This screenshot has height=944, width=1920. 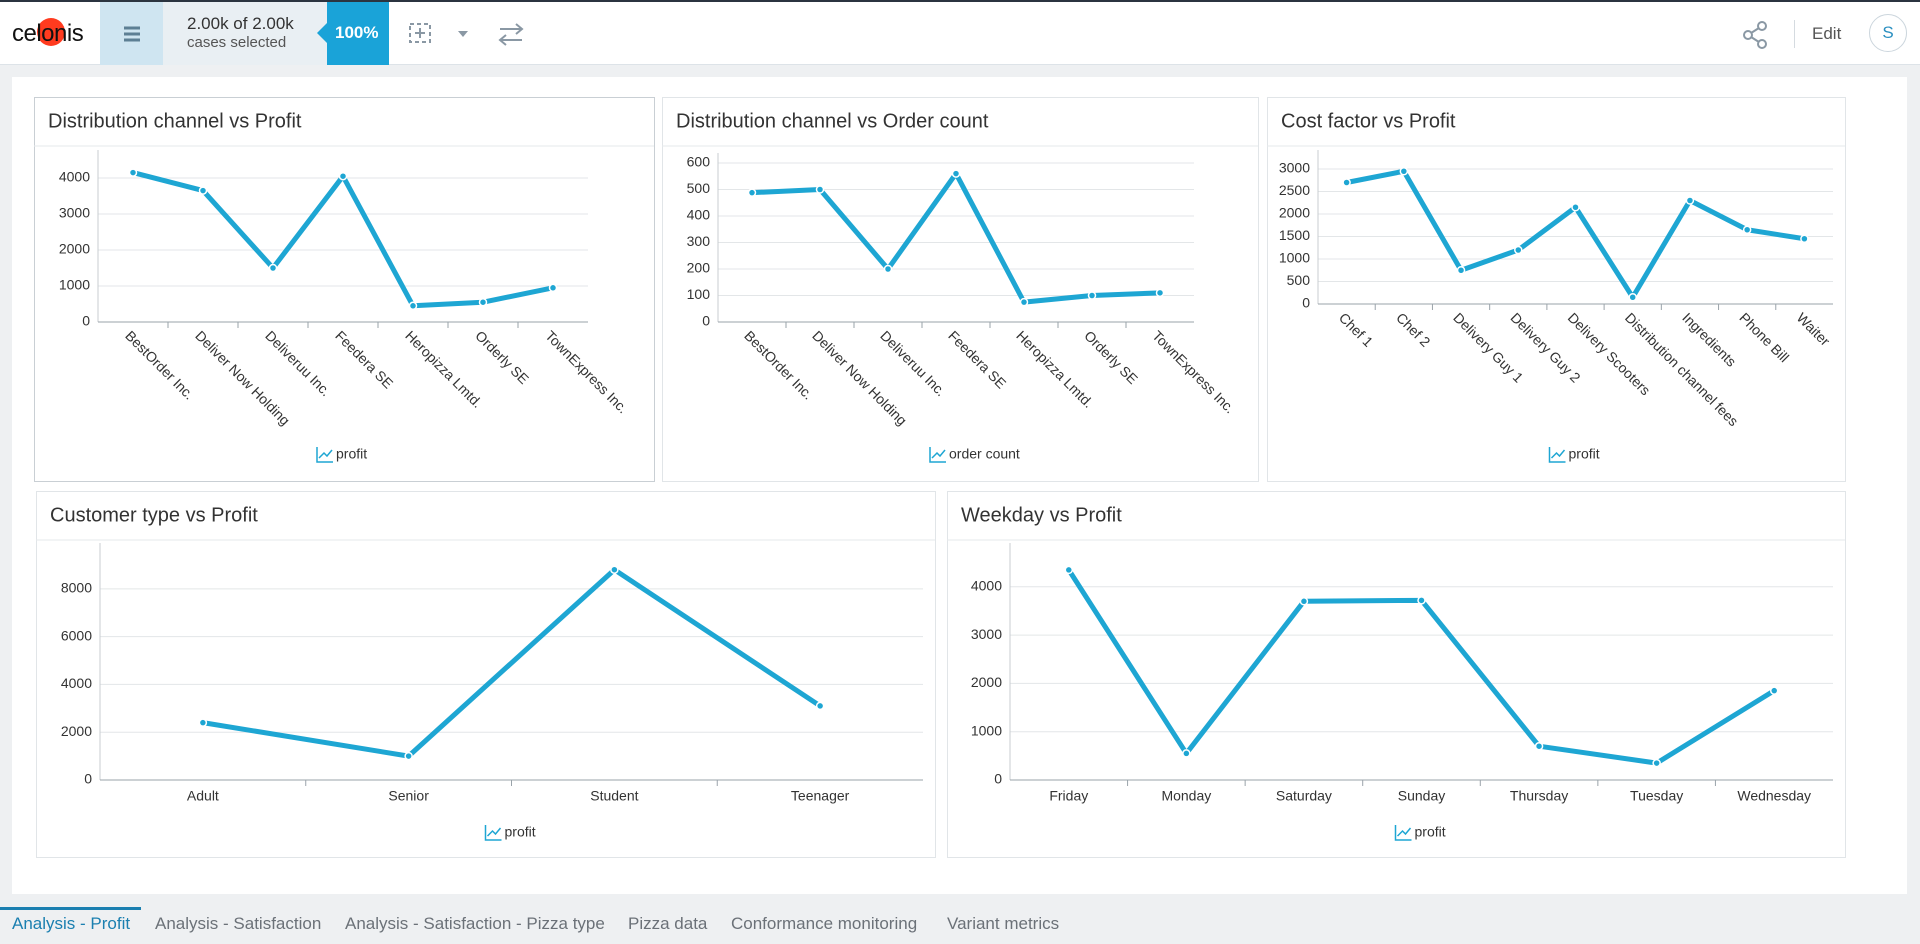 I want to click on logo: celonis, so click(x=48, y=33).